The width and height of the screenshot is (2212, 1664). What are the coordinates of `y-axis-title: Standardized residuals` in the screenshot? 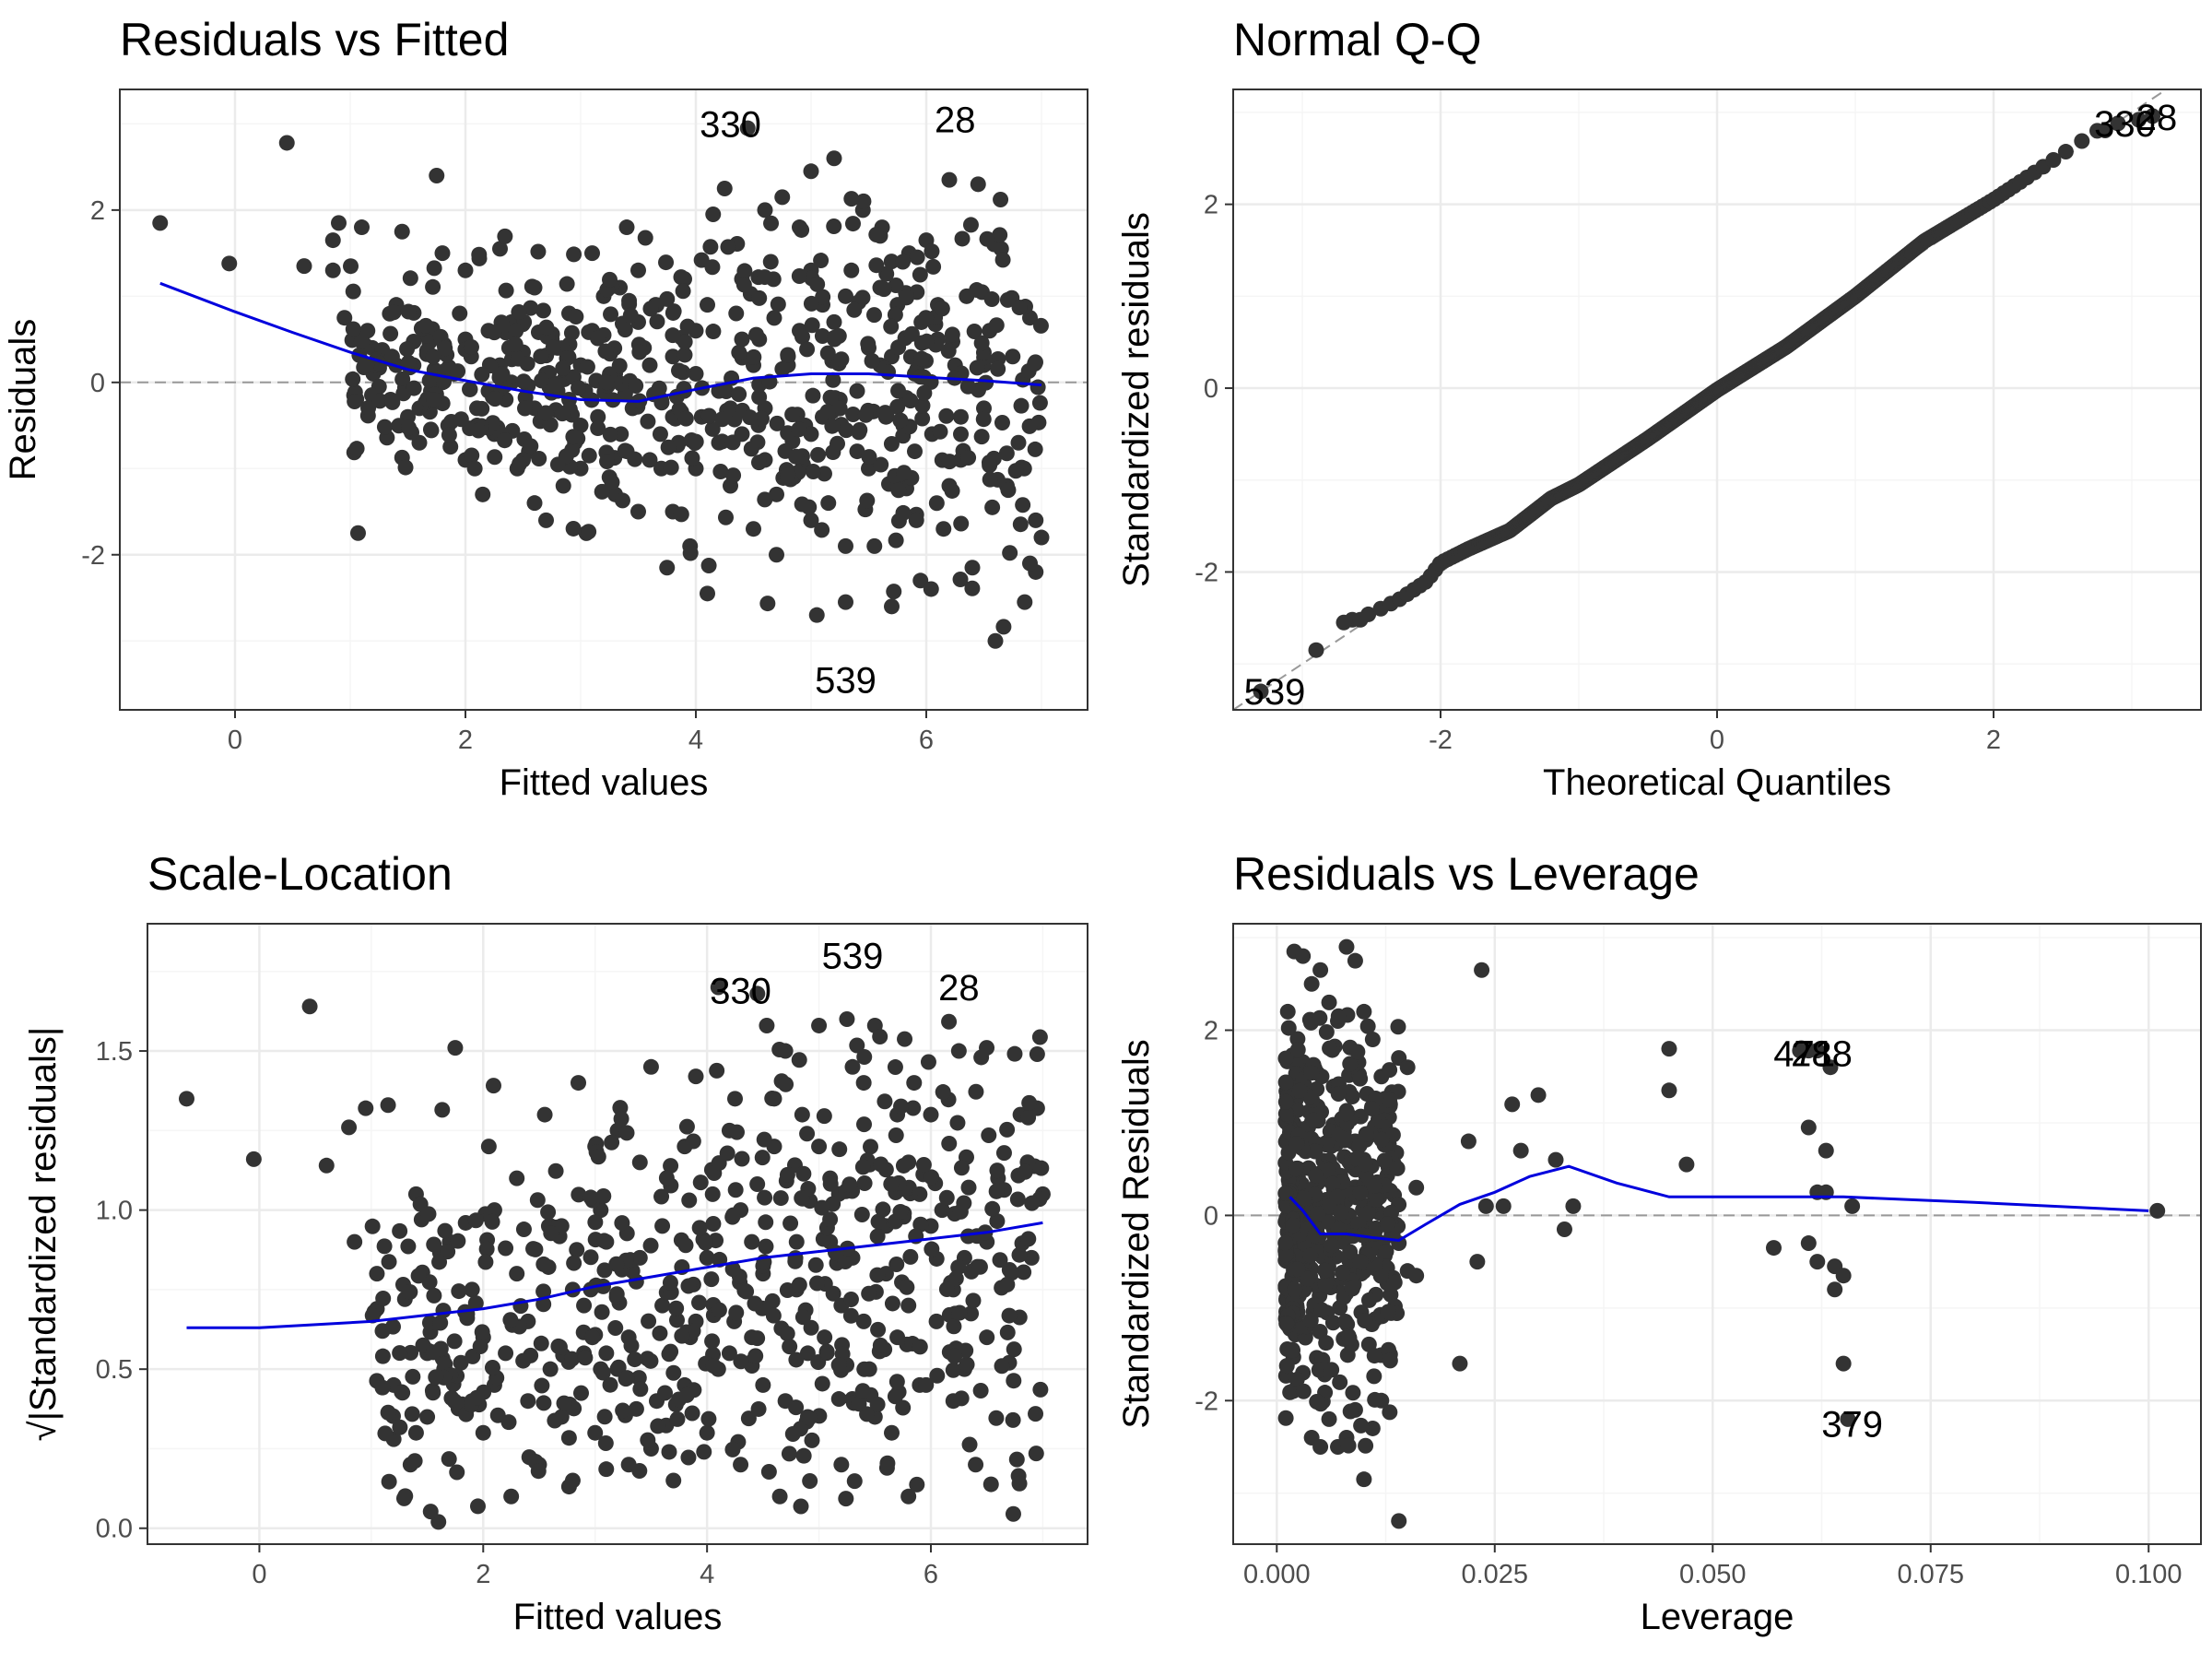 It's located at (1136, 399).